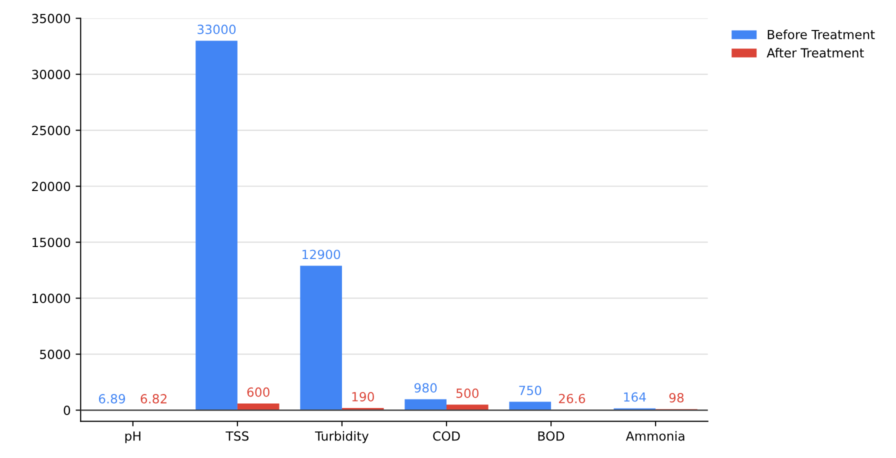 The image size is (896, 458). What do you see at coordinates (217, 29) in the screenshot?
I see `data-label: 33000` at bounding box center [217, 29].